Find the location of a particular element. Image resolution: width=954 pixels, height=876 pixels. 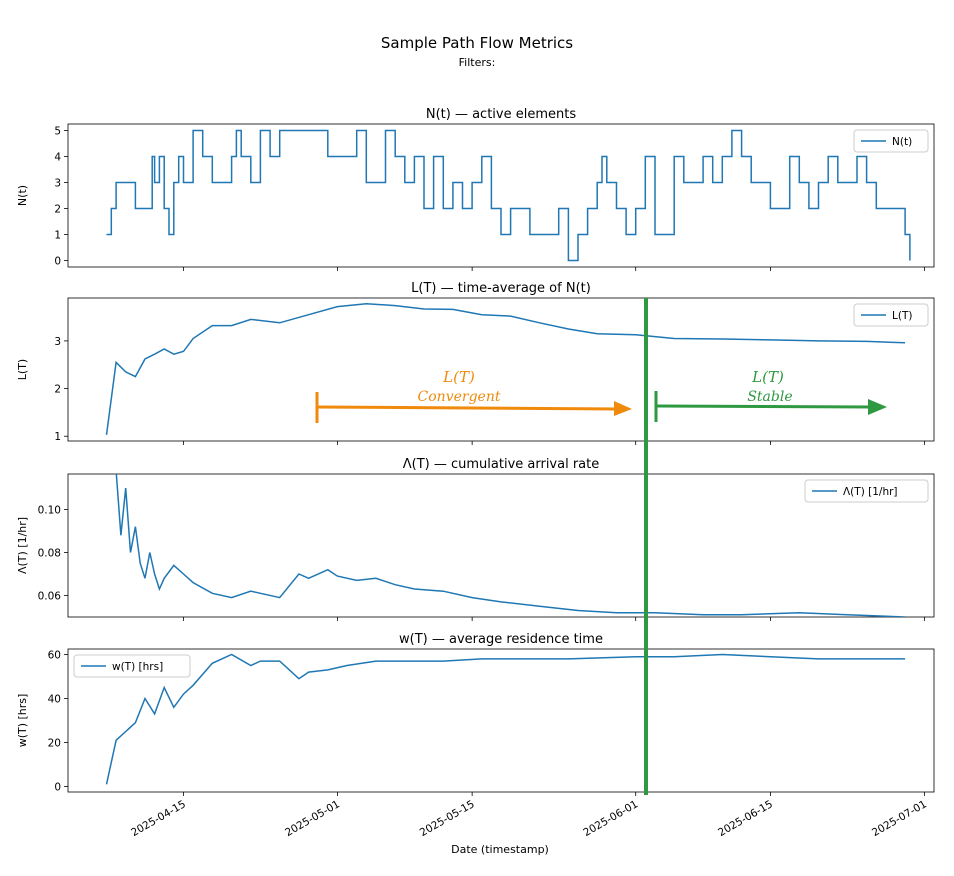

x-tick-label: 2025-05-15 is located at coordinates (447, 818).